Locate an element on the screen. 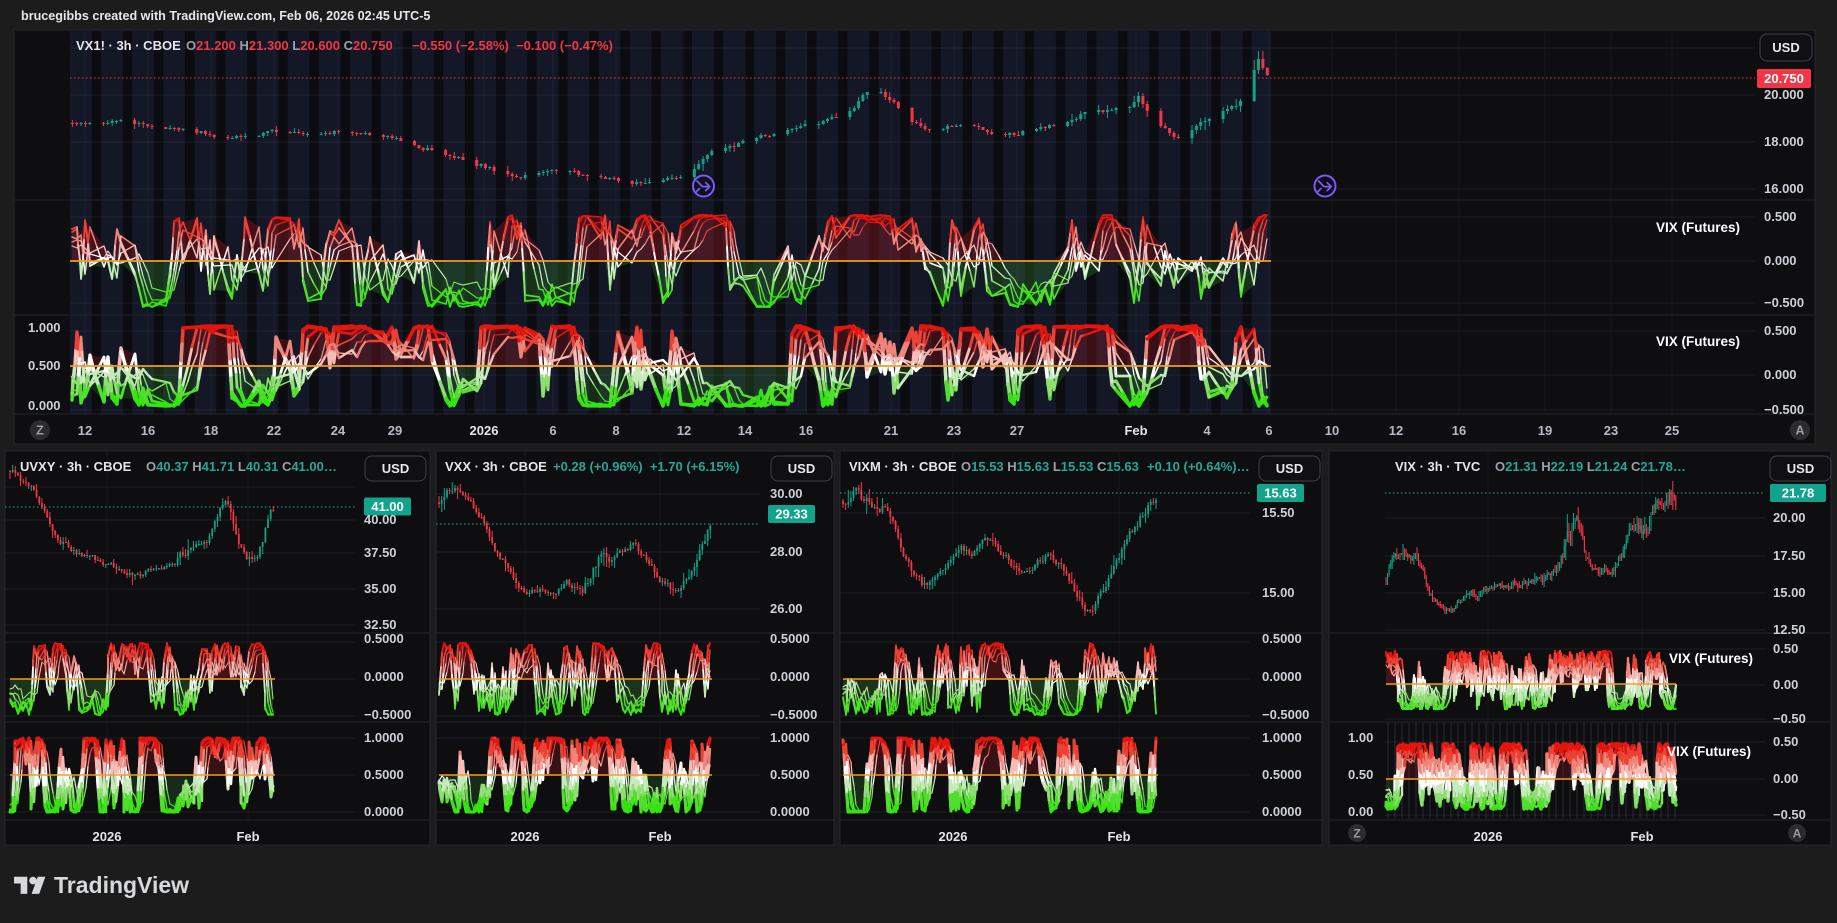 This screenshot has width=1837, height=923. svg-text: −0.5000 is located at coordinates (1285, 714).